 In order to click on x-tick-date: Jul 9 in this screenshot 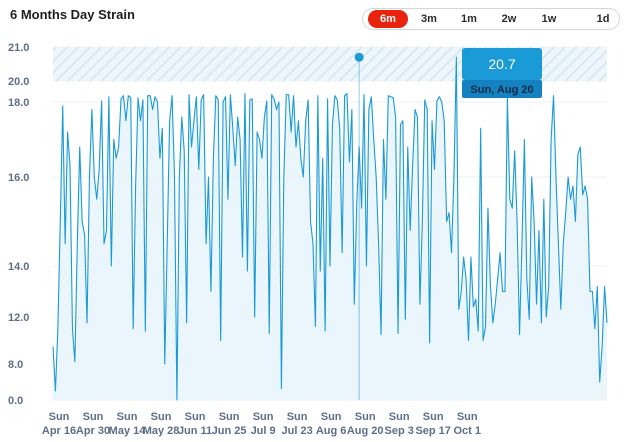, I will do `click(263, 431)`.